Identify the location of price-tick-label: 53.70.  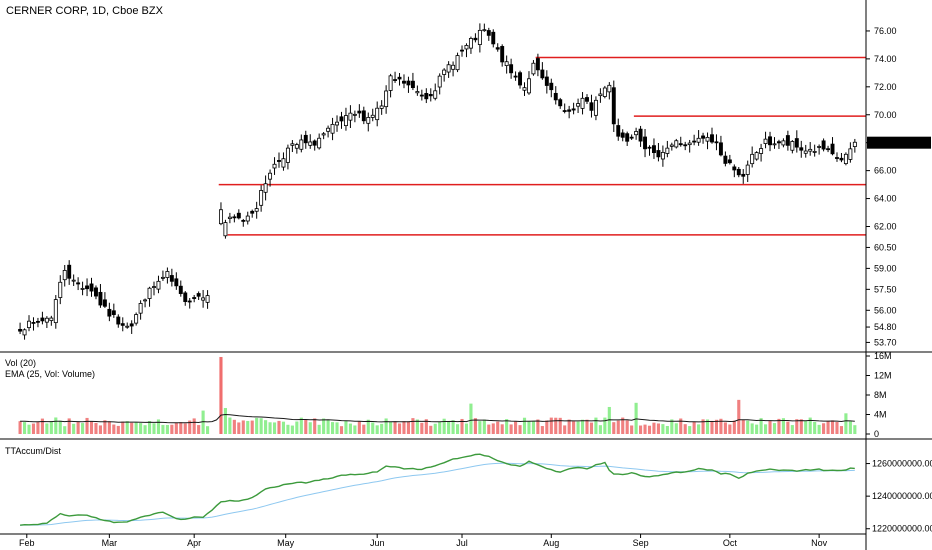
(885, 342).